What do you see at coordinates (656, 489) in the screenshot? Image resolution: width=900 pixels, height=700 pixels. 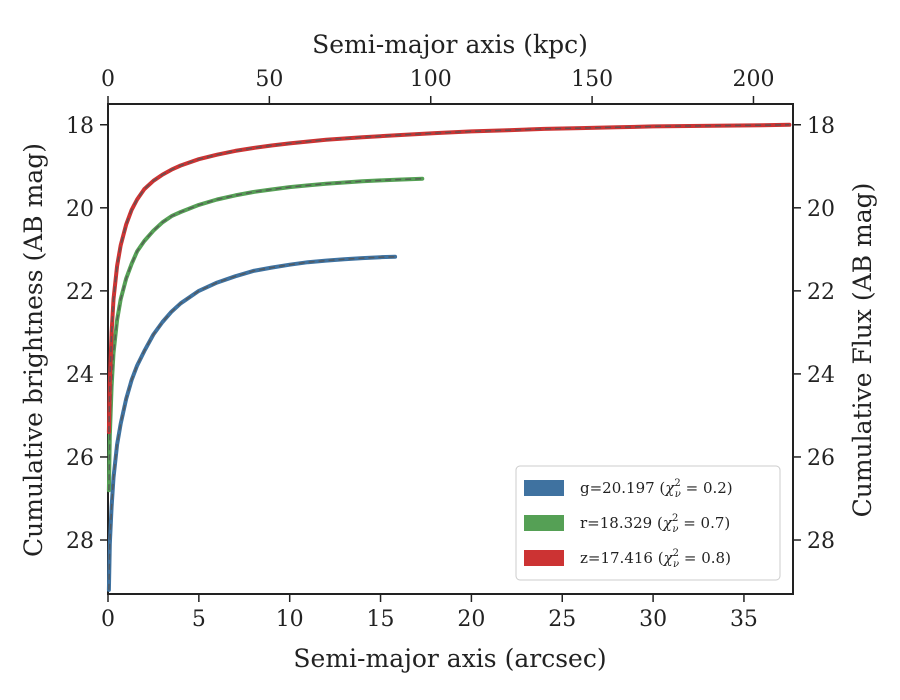 I see `legend-label-0: g=20.197 (χ2 ν = 0.2)` at bounding box center [656, 489].